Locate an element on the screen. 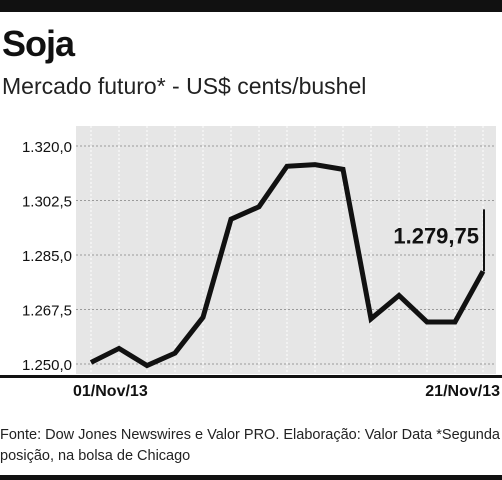 This screenshot has height=480, width=502. x-axis-ticks: 01/Nov/13 21/Nov/13 is located at coordinates (251, 387).